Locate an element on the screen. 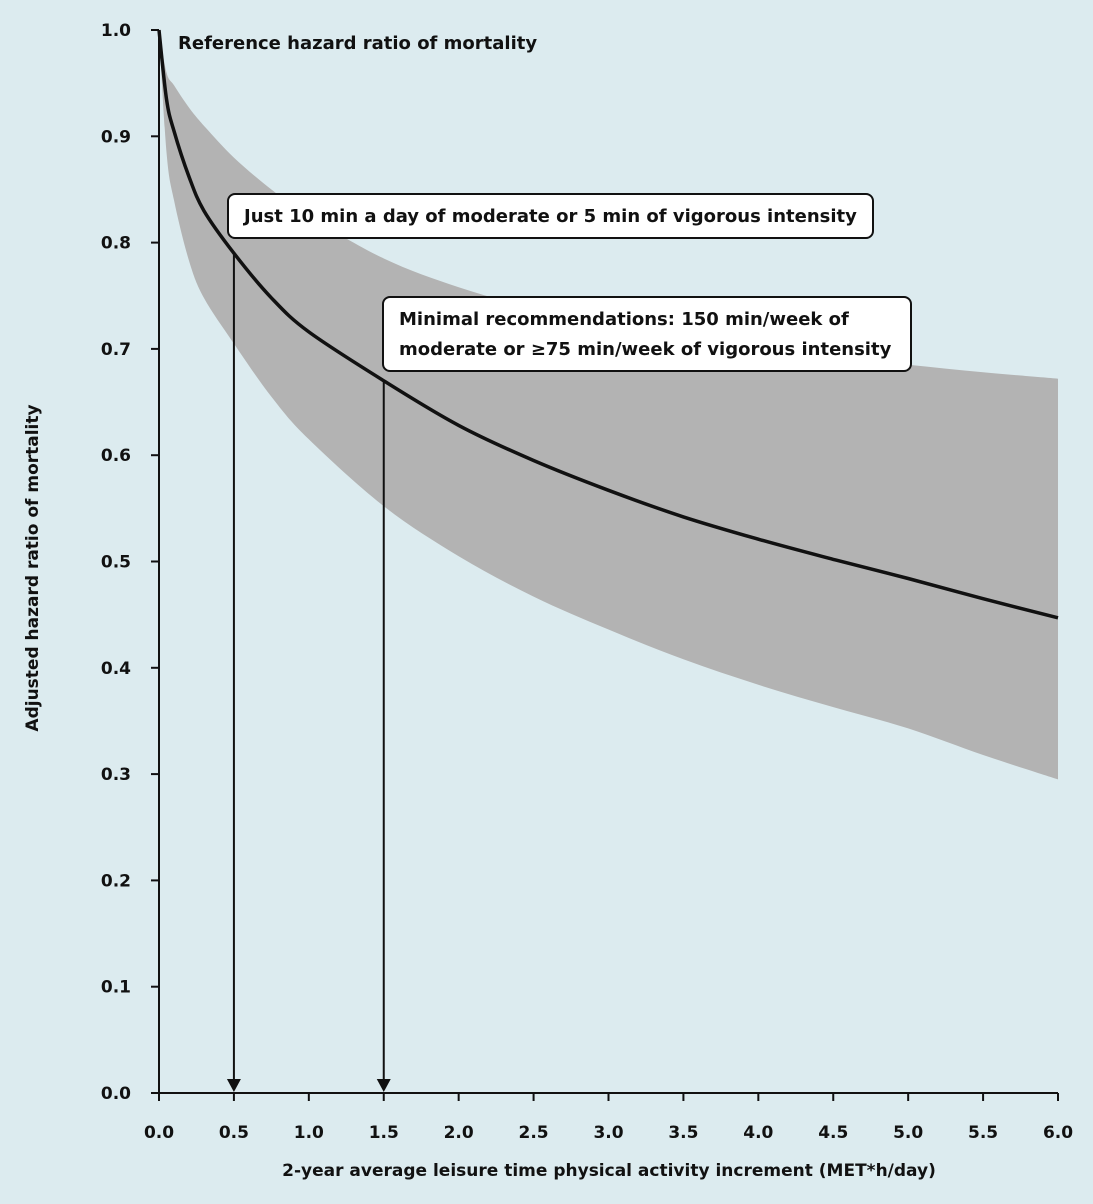 Image resolution: width=1093 pixels, height=1204 pixels. x-tick-label: 4.5 is located at coordinates (833, 1133).